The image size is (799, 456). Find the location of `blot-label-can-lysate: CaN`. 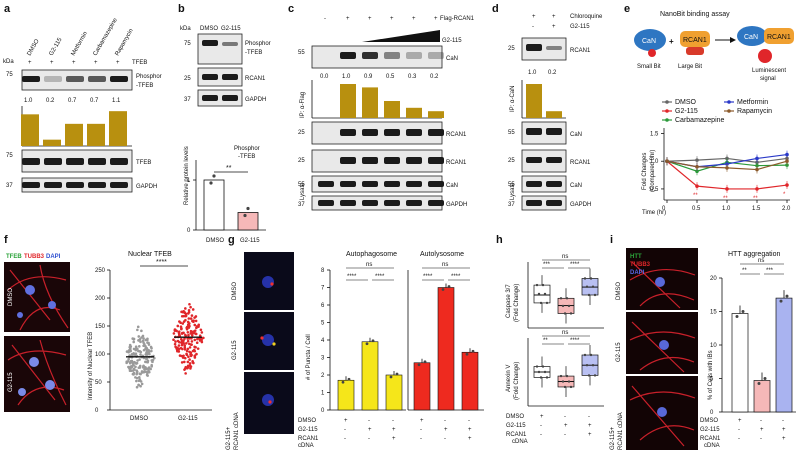

blot-label-can-lysate: CaN is located at coordinates (576, 186).